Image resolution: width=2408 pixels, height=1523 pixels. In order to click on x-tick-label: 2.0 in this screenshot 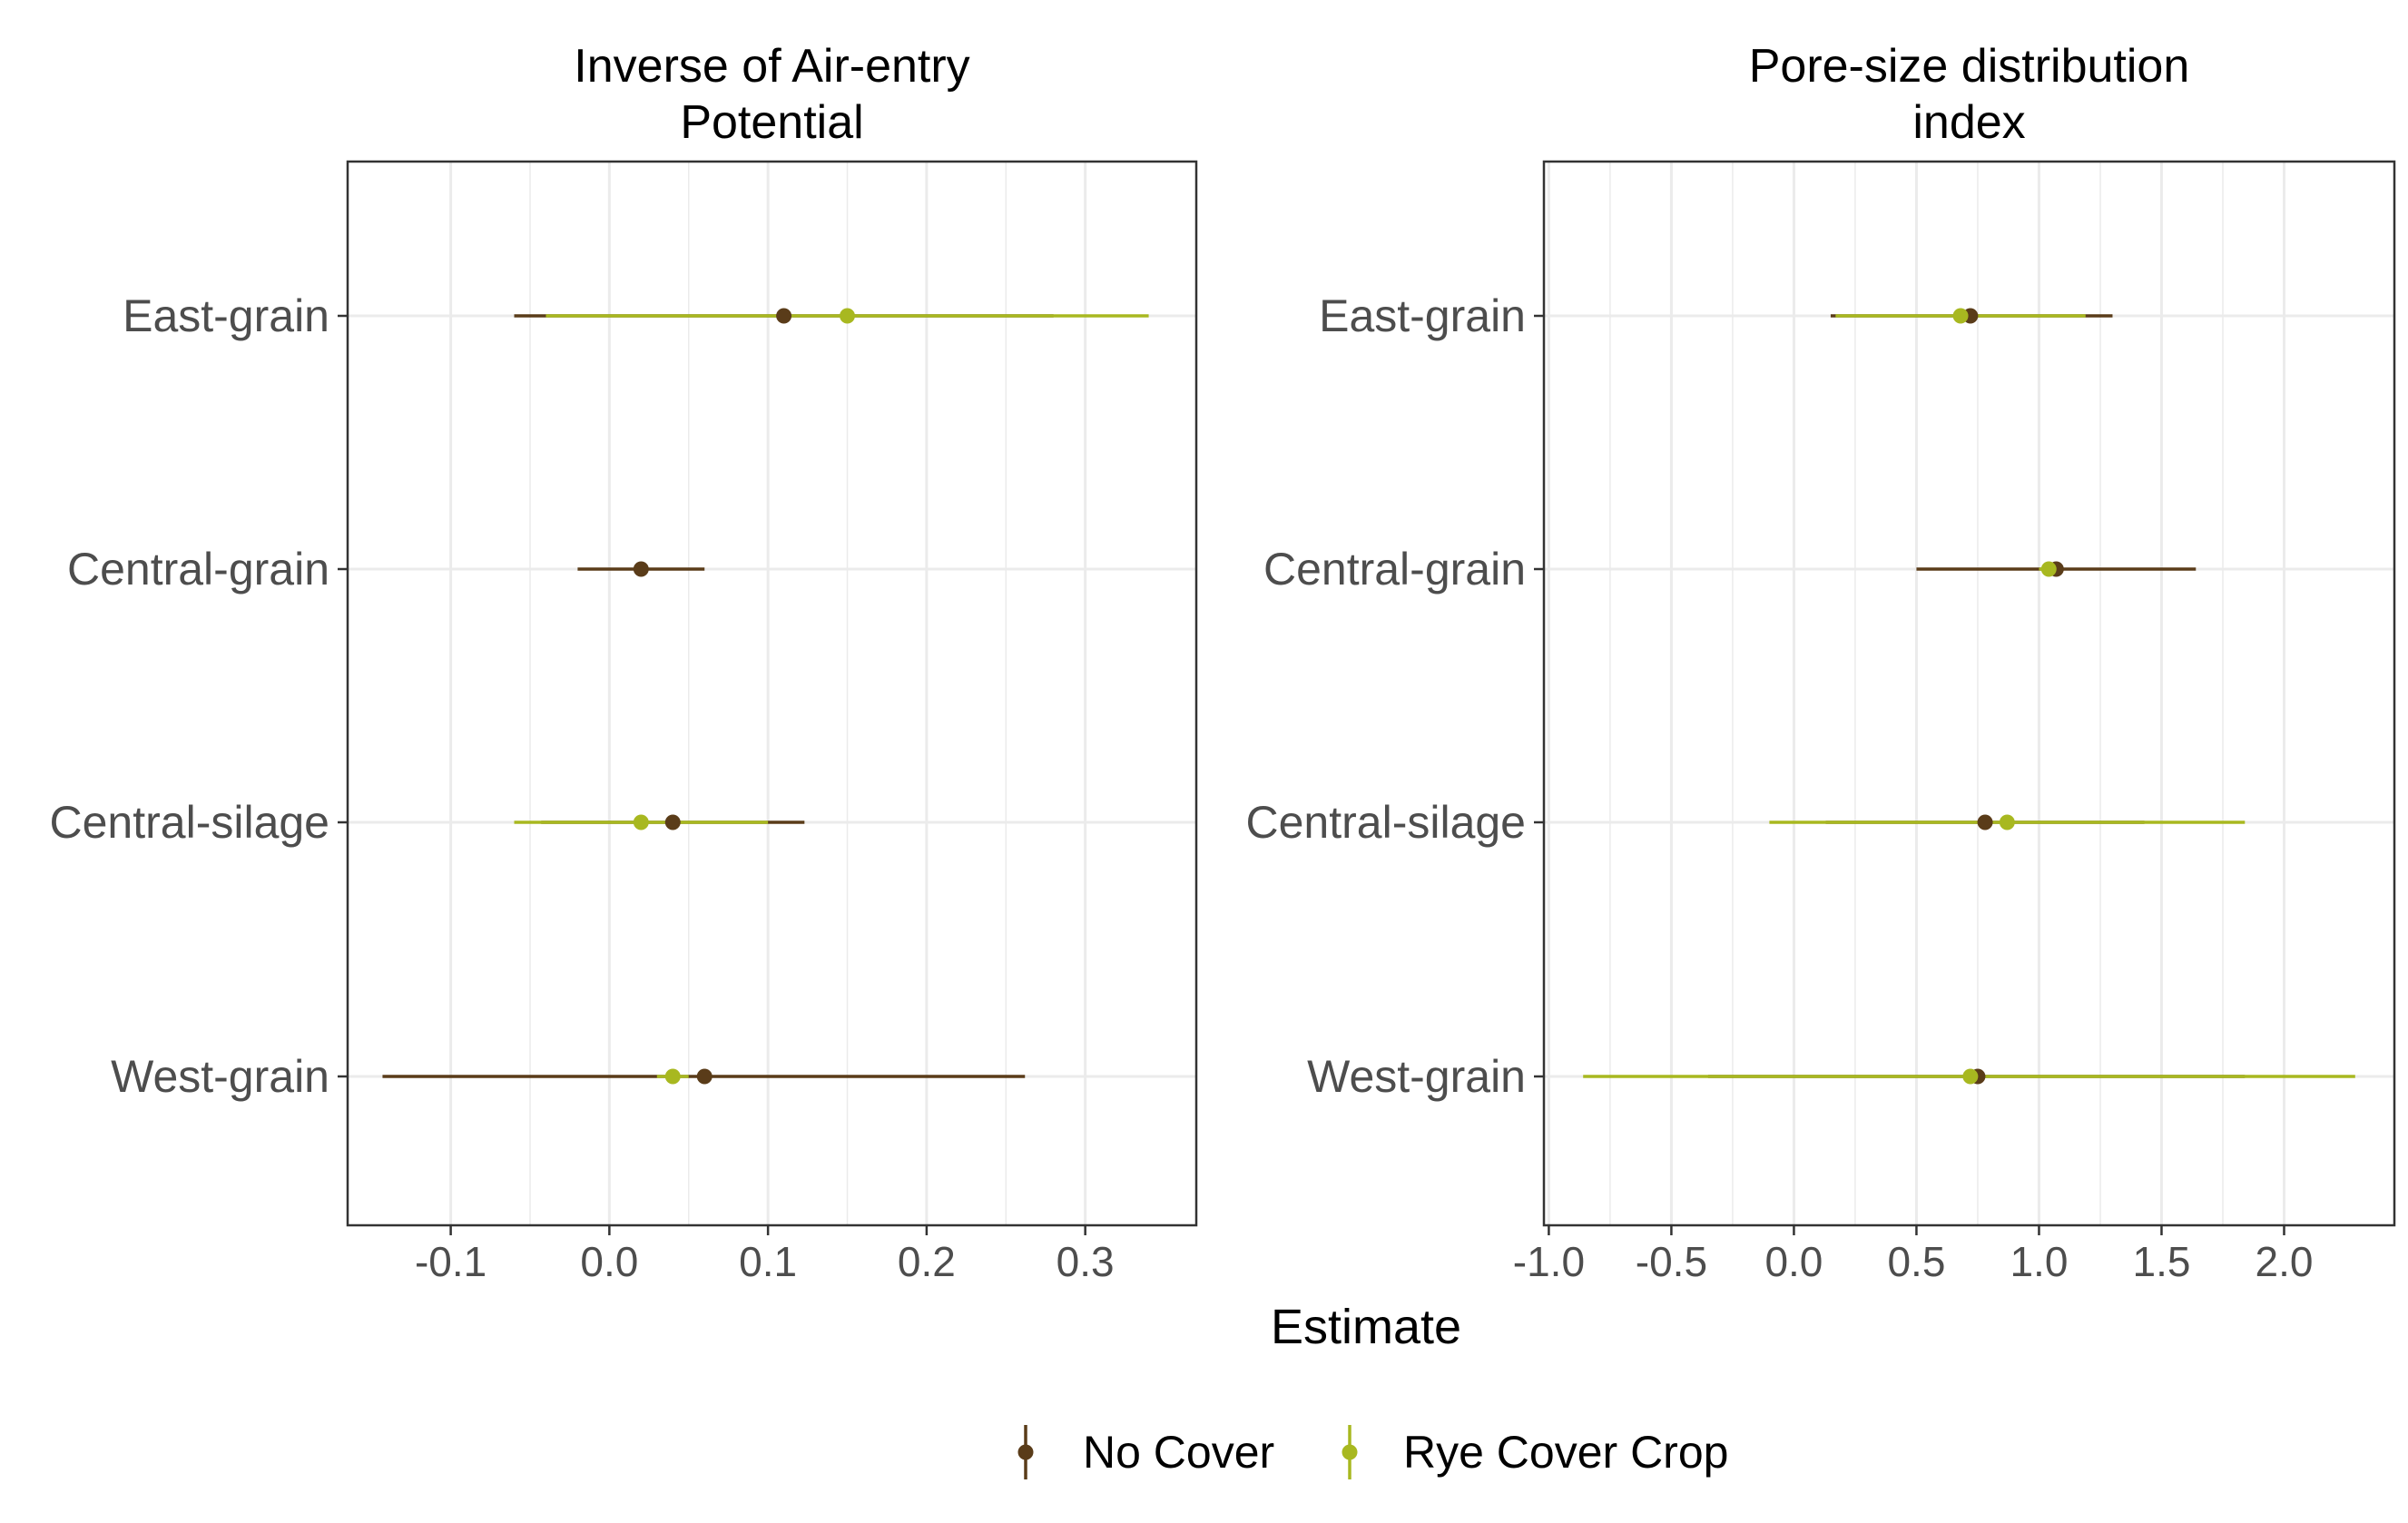, I will do `click(2285, 1261)`.